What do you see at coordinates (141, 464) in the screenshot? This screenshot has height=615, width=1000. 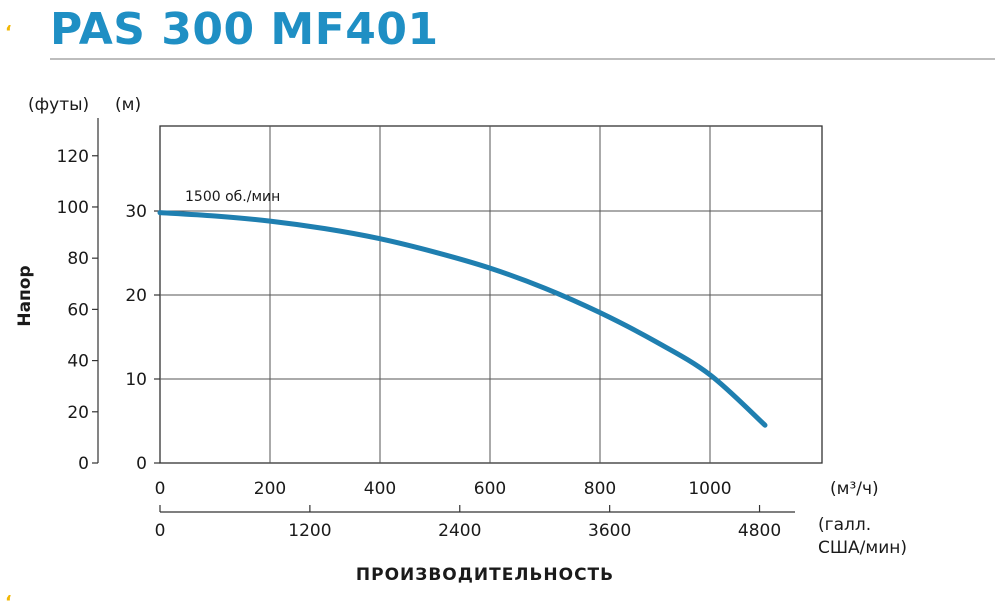 I see `y-tick-label-m: 0` at bounding box center [141, 464].